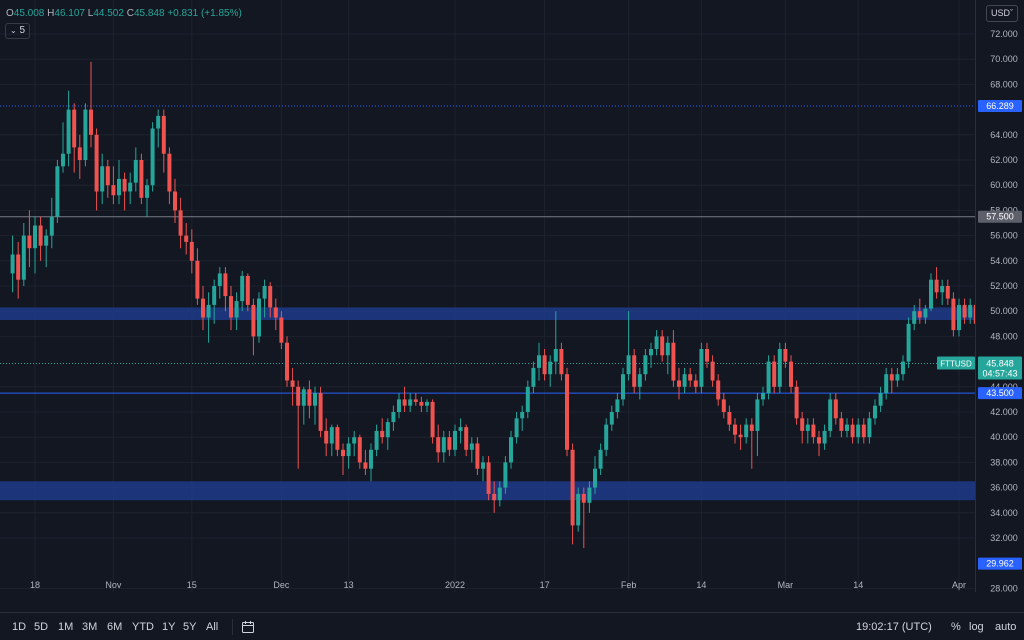 This screenshot has height=640, width=1024. Describe the element at coordinates (1004, 185) in the screenshot. I see `y-tick-label: 60.000` at that location.